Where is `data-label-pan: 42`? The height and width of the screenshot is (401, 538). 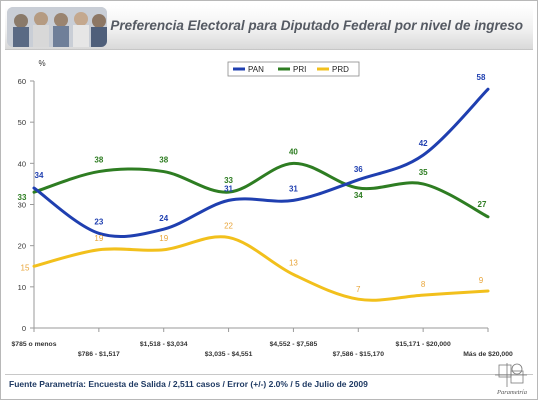
data-label-pan: 42 is located at coordinates (423, 143).